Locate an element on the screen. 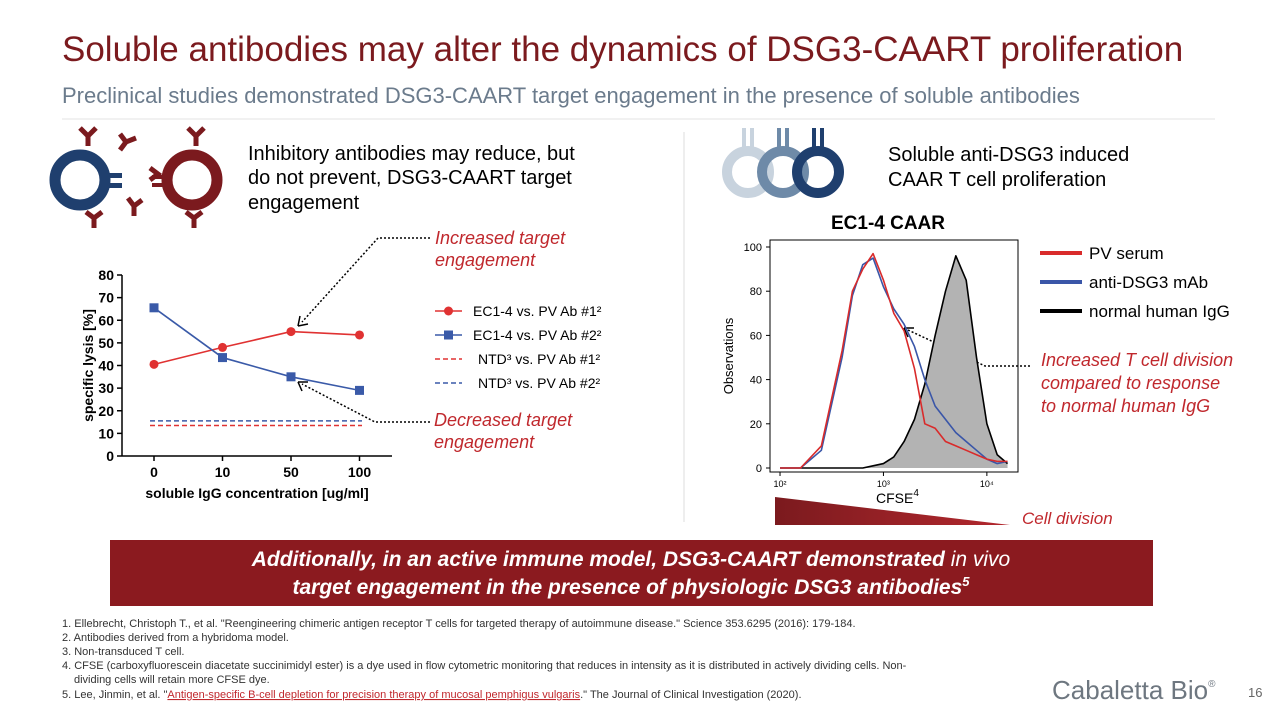 This screenshot has width=1280, height=725. x-tick-label: 10⁴ is located at coordinates (987, 484).